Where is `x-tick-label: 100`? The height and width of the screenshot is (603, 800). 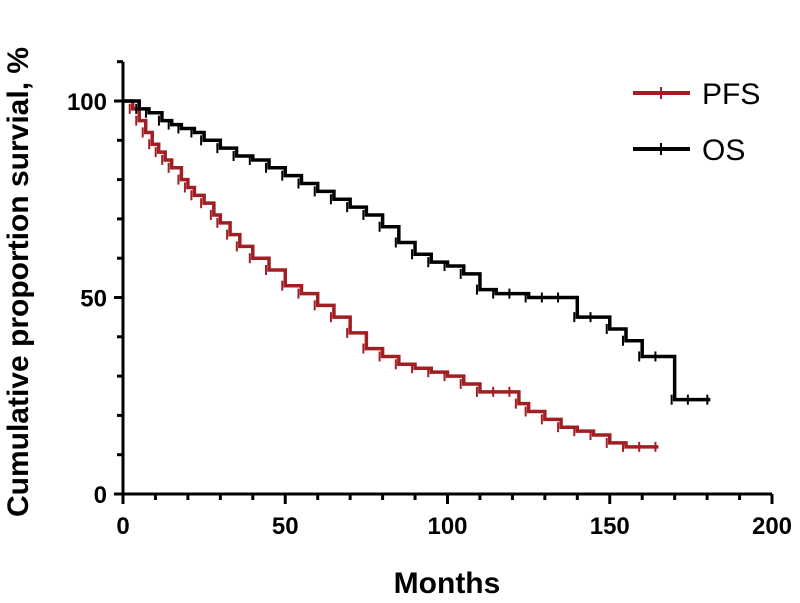 x-tick-label: 100 is located at coordinates (447, 526).